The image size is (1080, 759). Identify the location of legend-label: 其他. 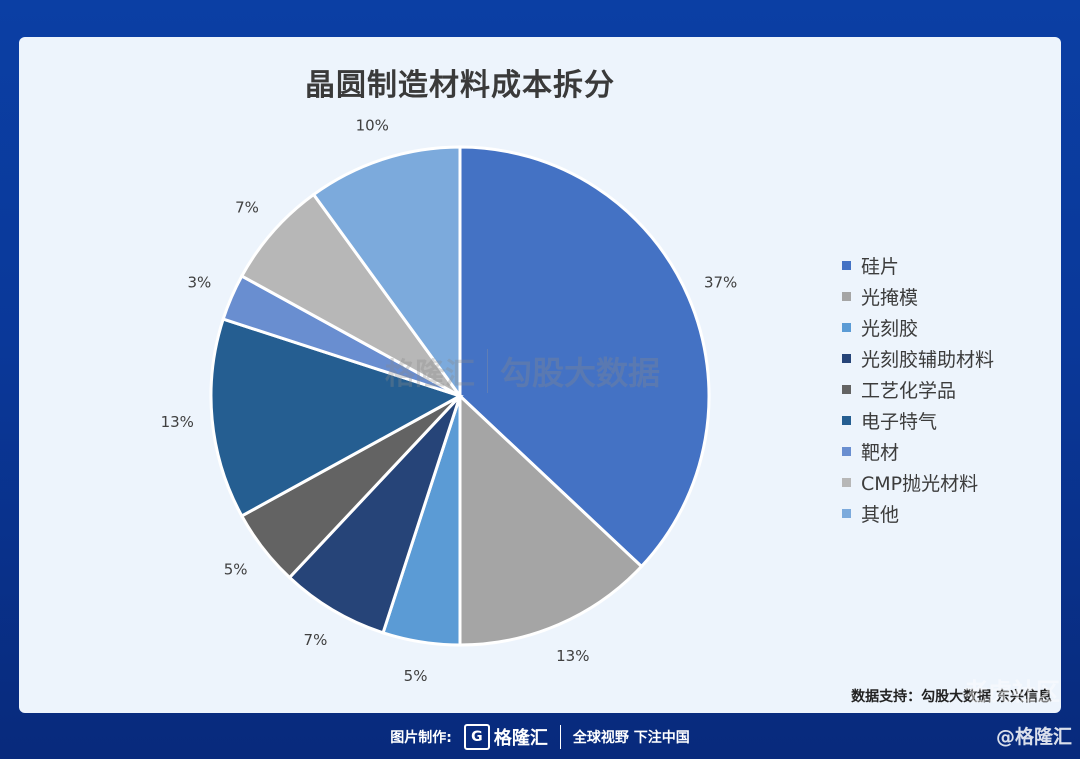
(880, 515).